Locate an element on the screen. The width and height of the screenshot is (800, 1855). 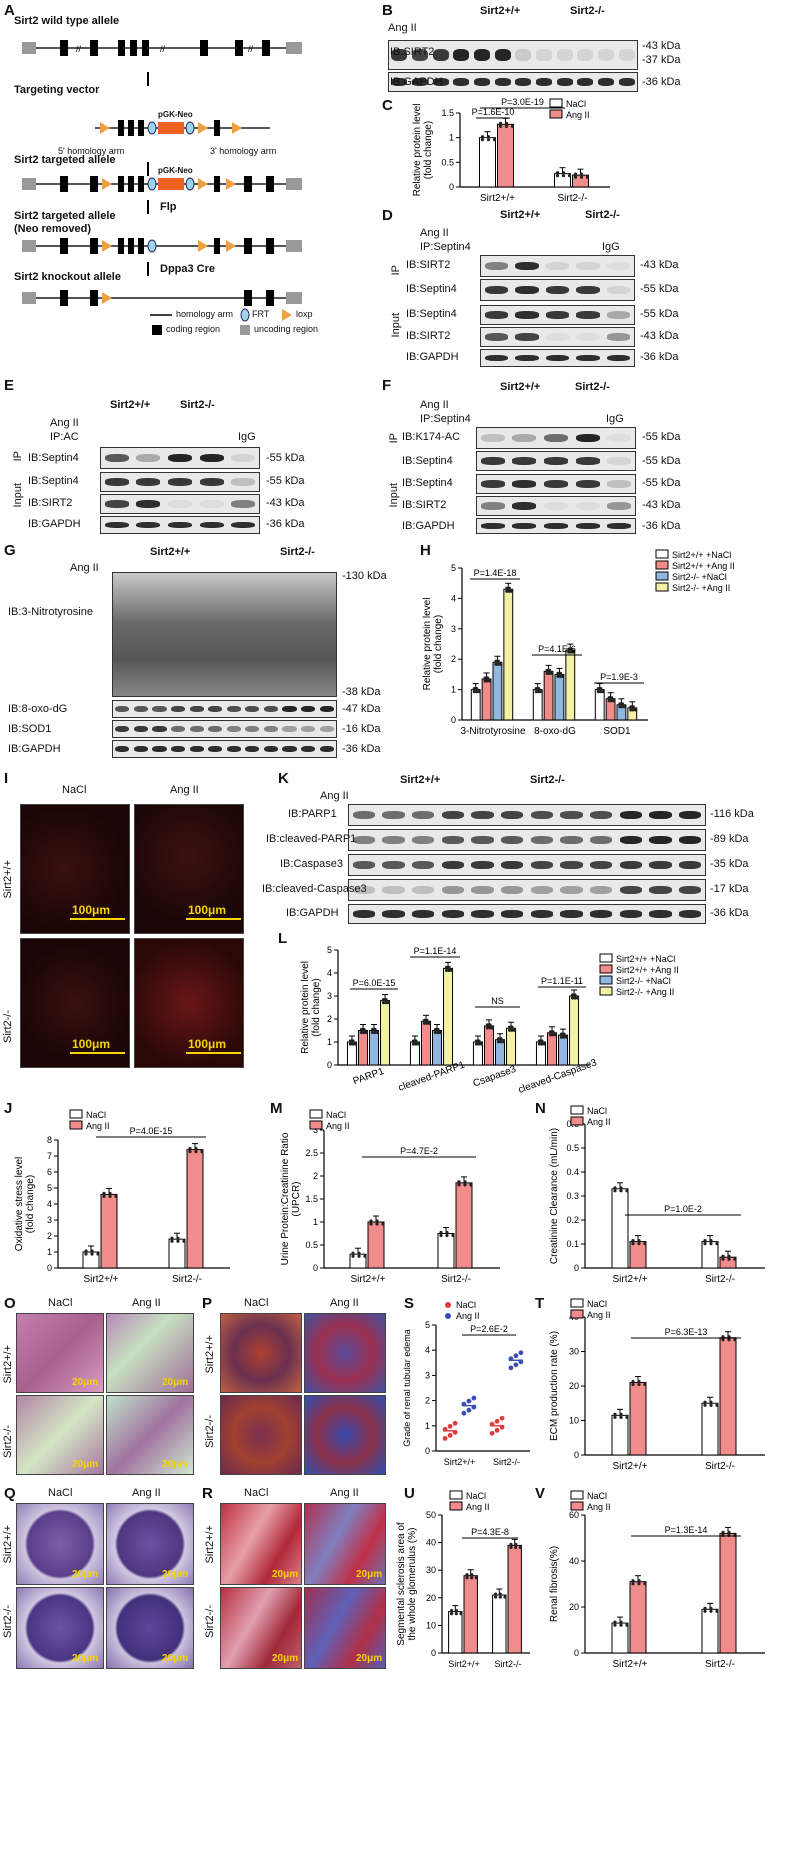
g-ko-header: Sirt2-/- is located at coordinates (297, 552).